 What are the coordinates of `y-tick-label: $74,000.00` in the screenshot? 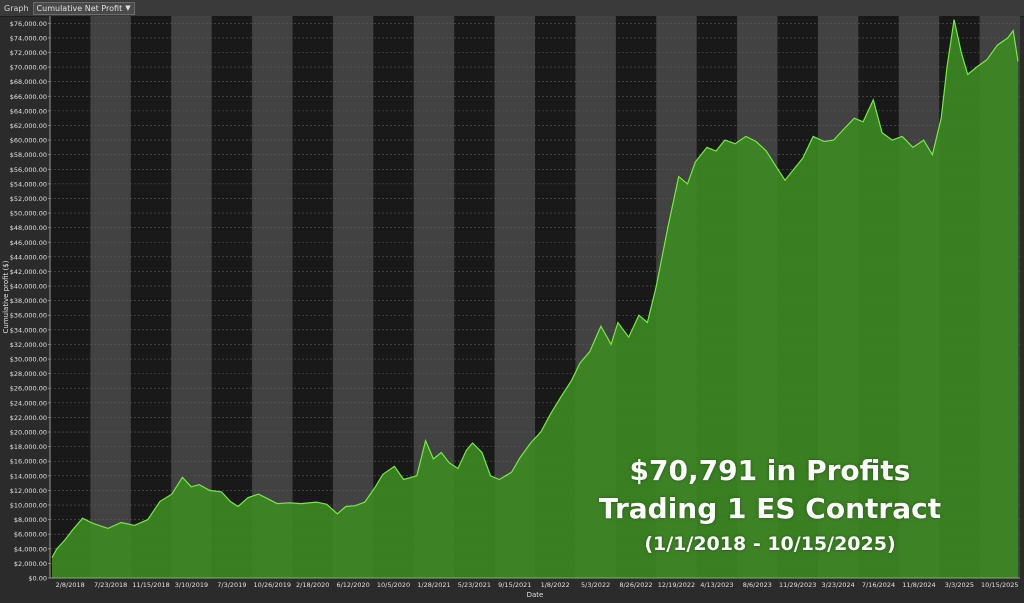 It's located at (28, 38).